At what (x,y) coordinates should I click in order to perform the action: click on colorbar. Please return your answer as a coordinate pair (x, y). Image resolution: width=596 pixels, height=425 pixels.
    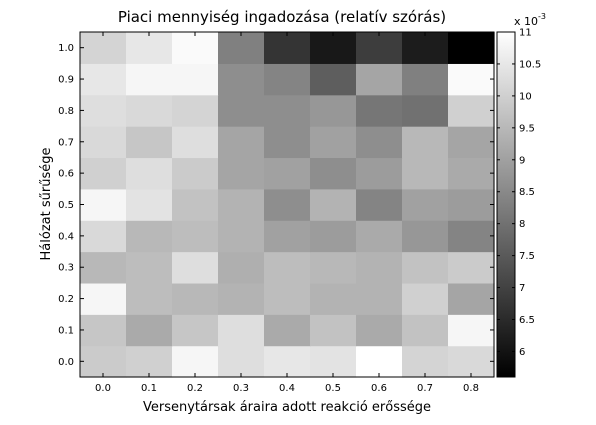
    Looking at the image, I should click on (506, 204).